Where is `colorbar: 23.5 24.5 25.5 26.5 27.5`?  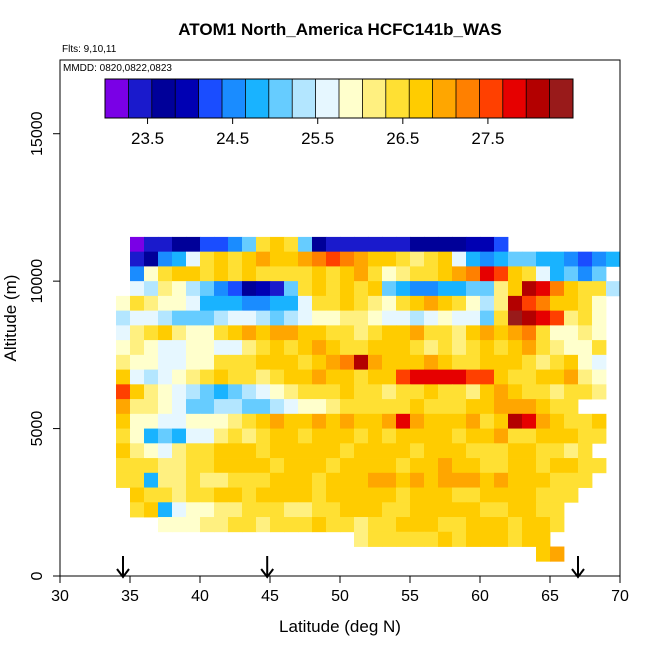
colorbar: 23.5 24.5 25.5 26.5 27.5 is located at coordinates (339, 113).